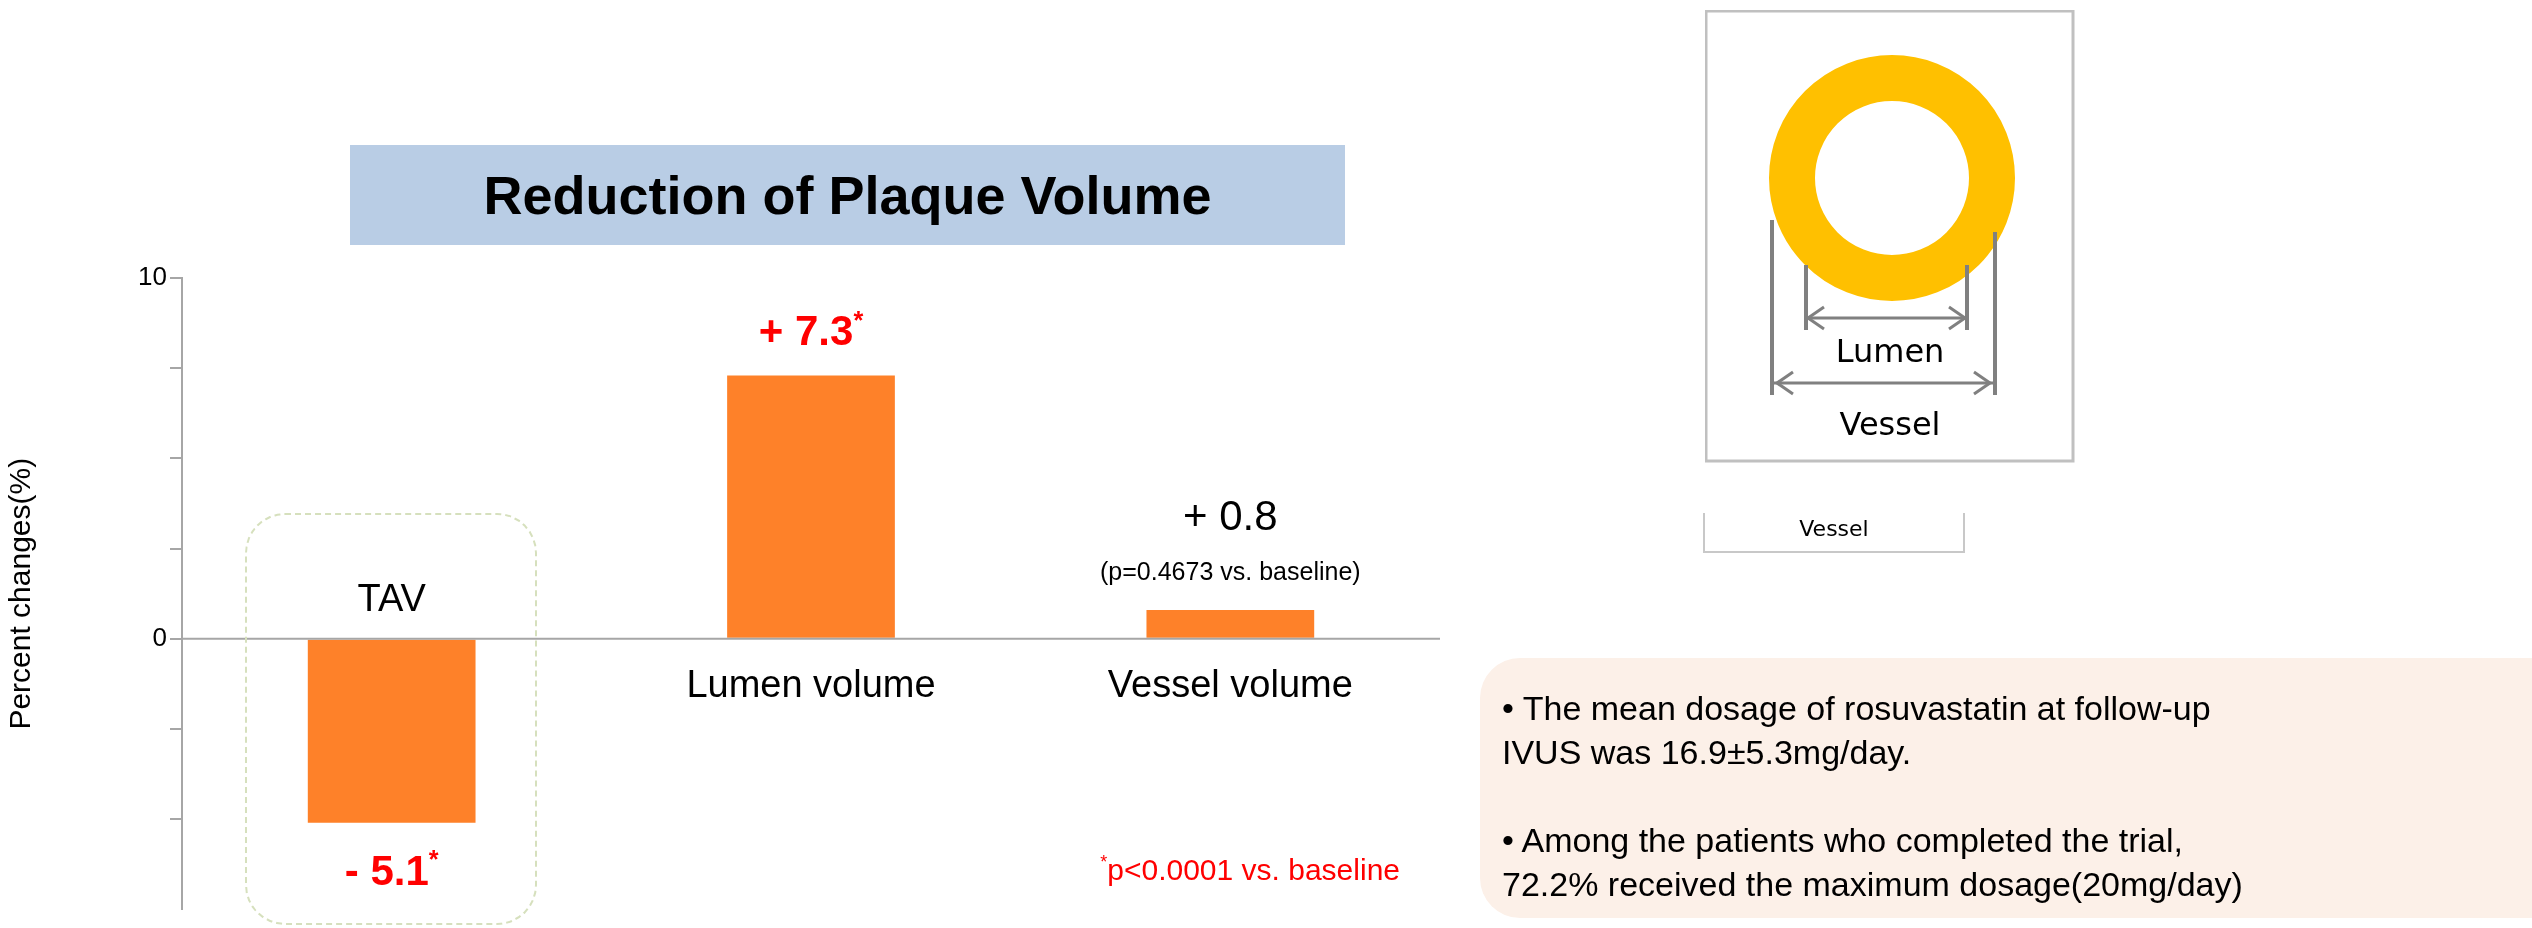  I want to click on y-axis-title: Percent changes(%), so click(20, 593).